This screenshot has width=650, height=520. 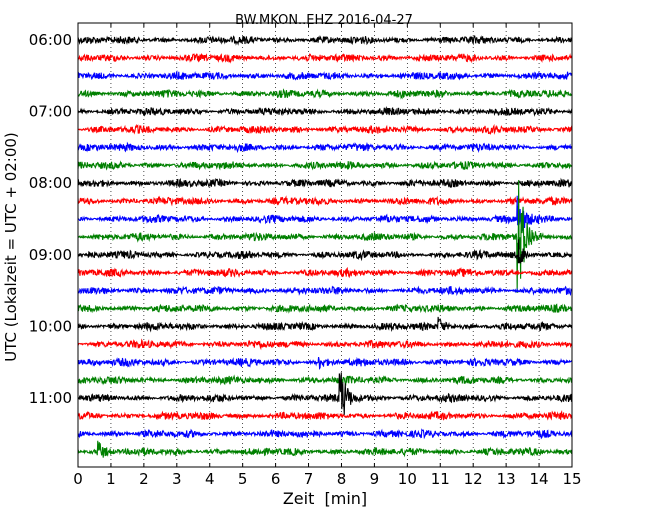 What do you see at coordinates (407, 479) in the screenshot?
I see `x-tick-label: 10` at bounding box center [407, 479].